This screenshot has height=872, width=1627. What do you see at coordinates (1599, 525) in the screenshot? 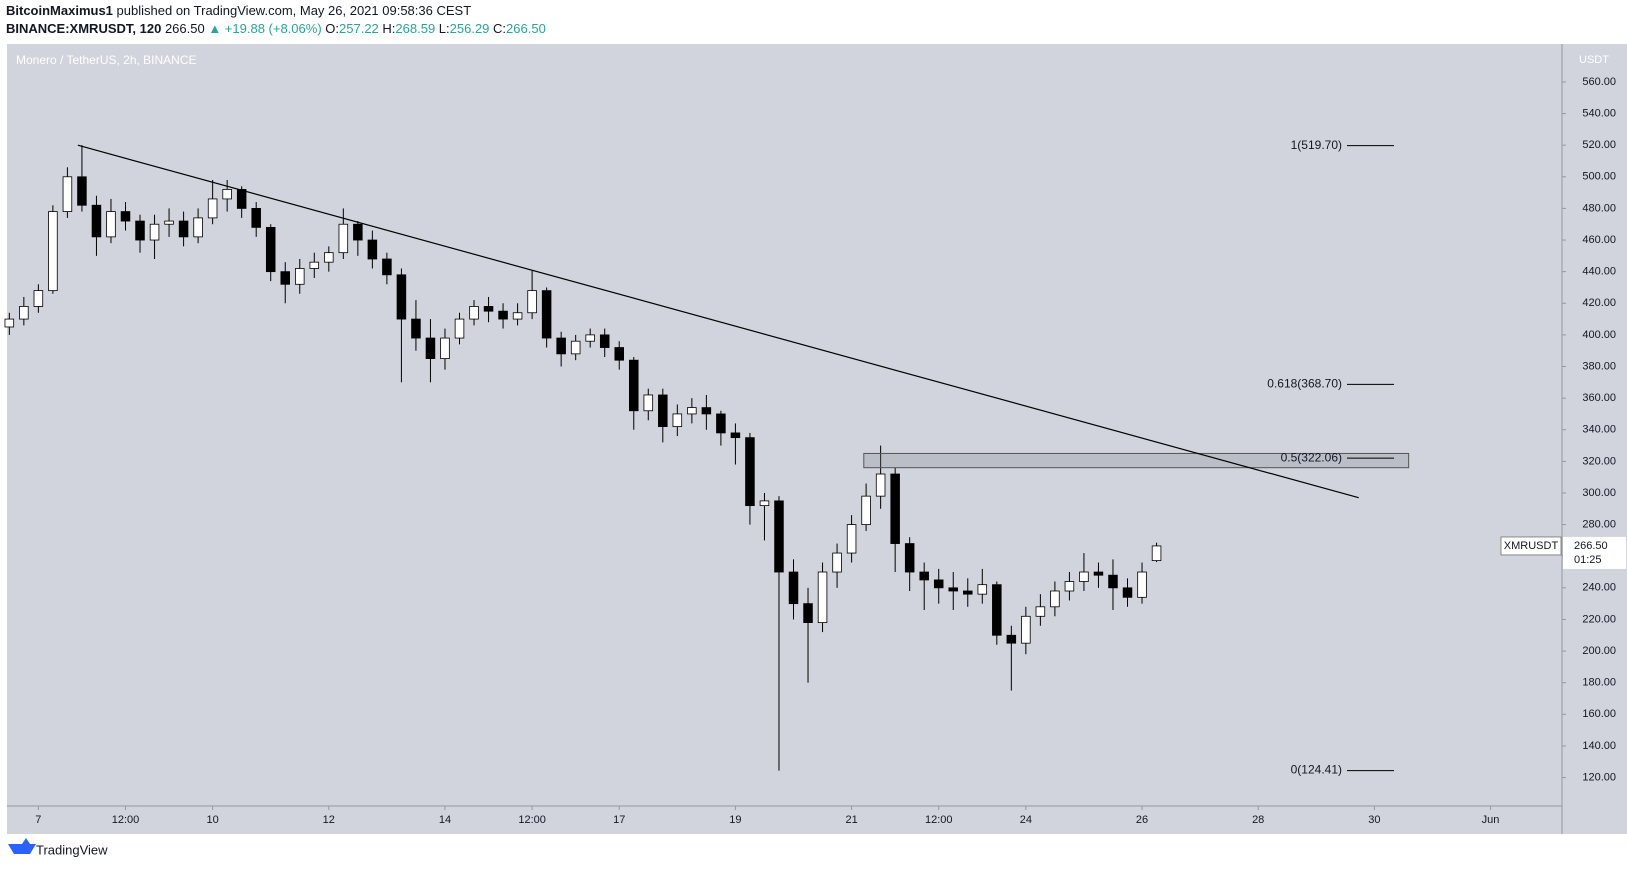
I see `y-tick-label: 280.00` at bounding box center [1599, 525].